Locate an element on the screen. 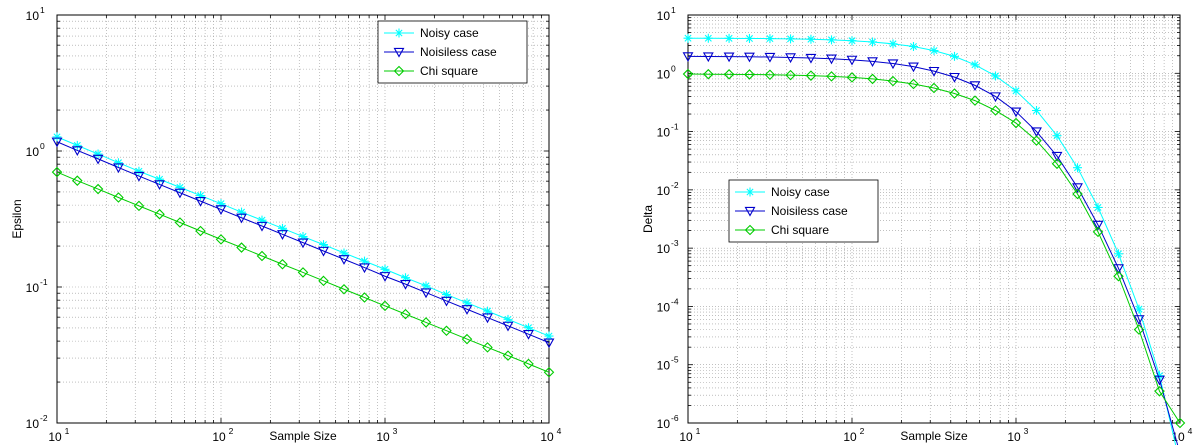 The width and height of the screenshot is (1199, 445). x-tick-exponent: 3 is located at coordinates (1026, 431).